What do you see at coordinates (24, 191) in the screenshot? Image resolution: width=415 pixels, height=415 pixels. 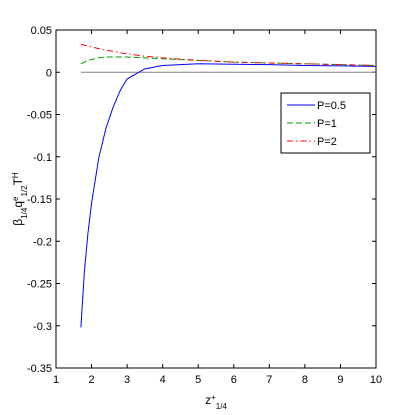 I see `y-axis-label-part: 1/2` at bounding box center [24, 191].